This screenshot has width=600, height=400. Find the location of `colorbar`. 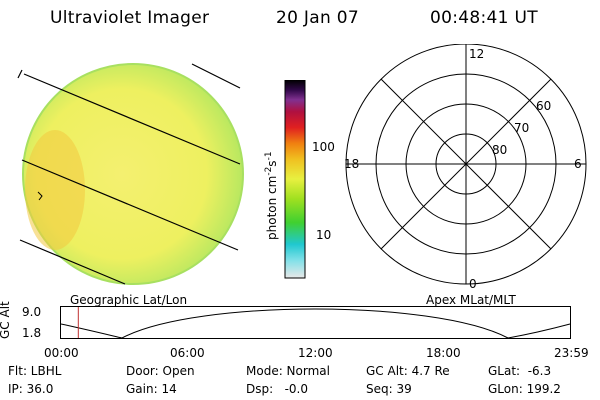

colorbar is located at coordinates (295, 179).